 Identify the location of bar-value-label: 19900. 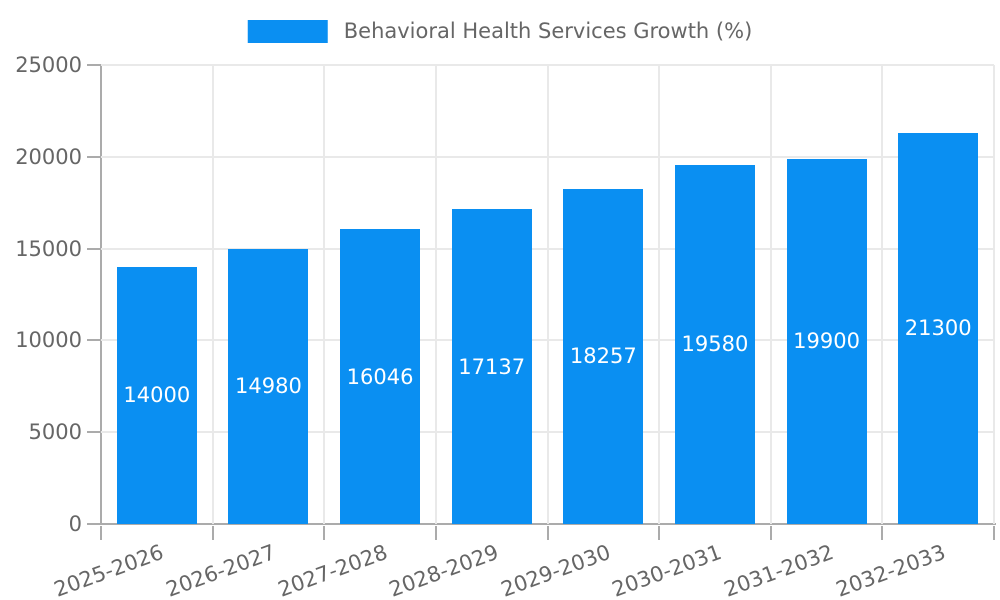
(826, 341).